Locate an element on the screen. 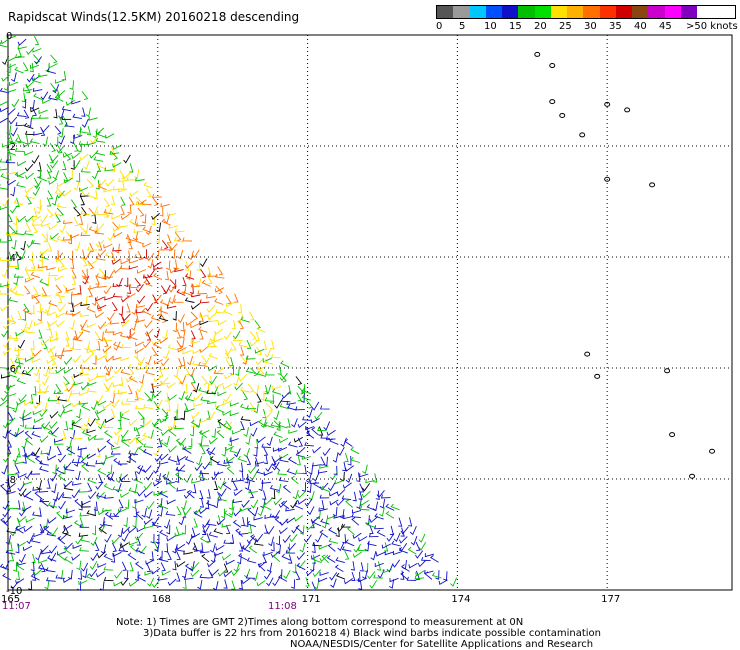 The height and width of the screenshot is (650, 740). y-tick-label: -4 is located at coordinates (11, 258).